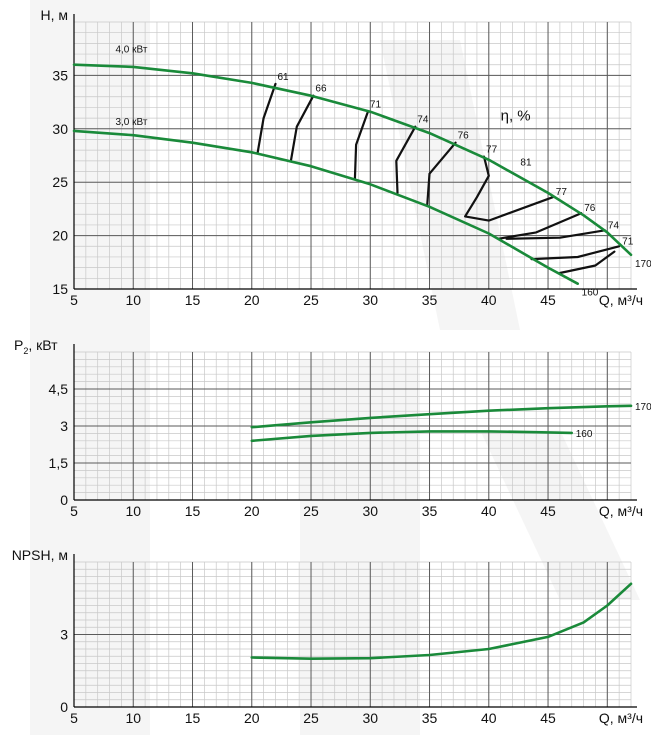 Image resolution: width=651 pixels, height=740 pixels. Describe the element at coordinates (60, 75) in the screenshot. I see `y-tick-label: 35` at that location.